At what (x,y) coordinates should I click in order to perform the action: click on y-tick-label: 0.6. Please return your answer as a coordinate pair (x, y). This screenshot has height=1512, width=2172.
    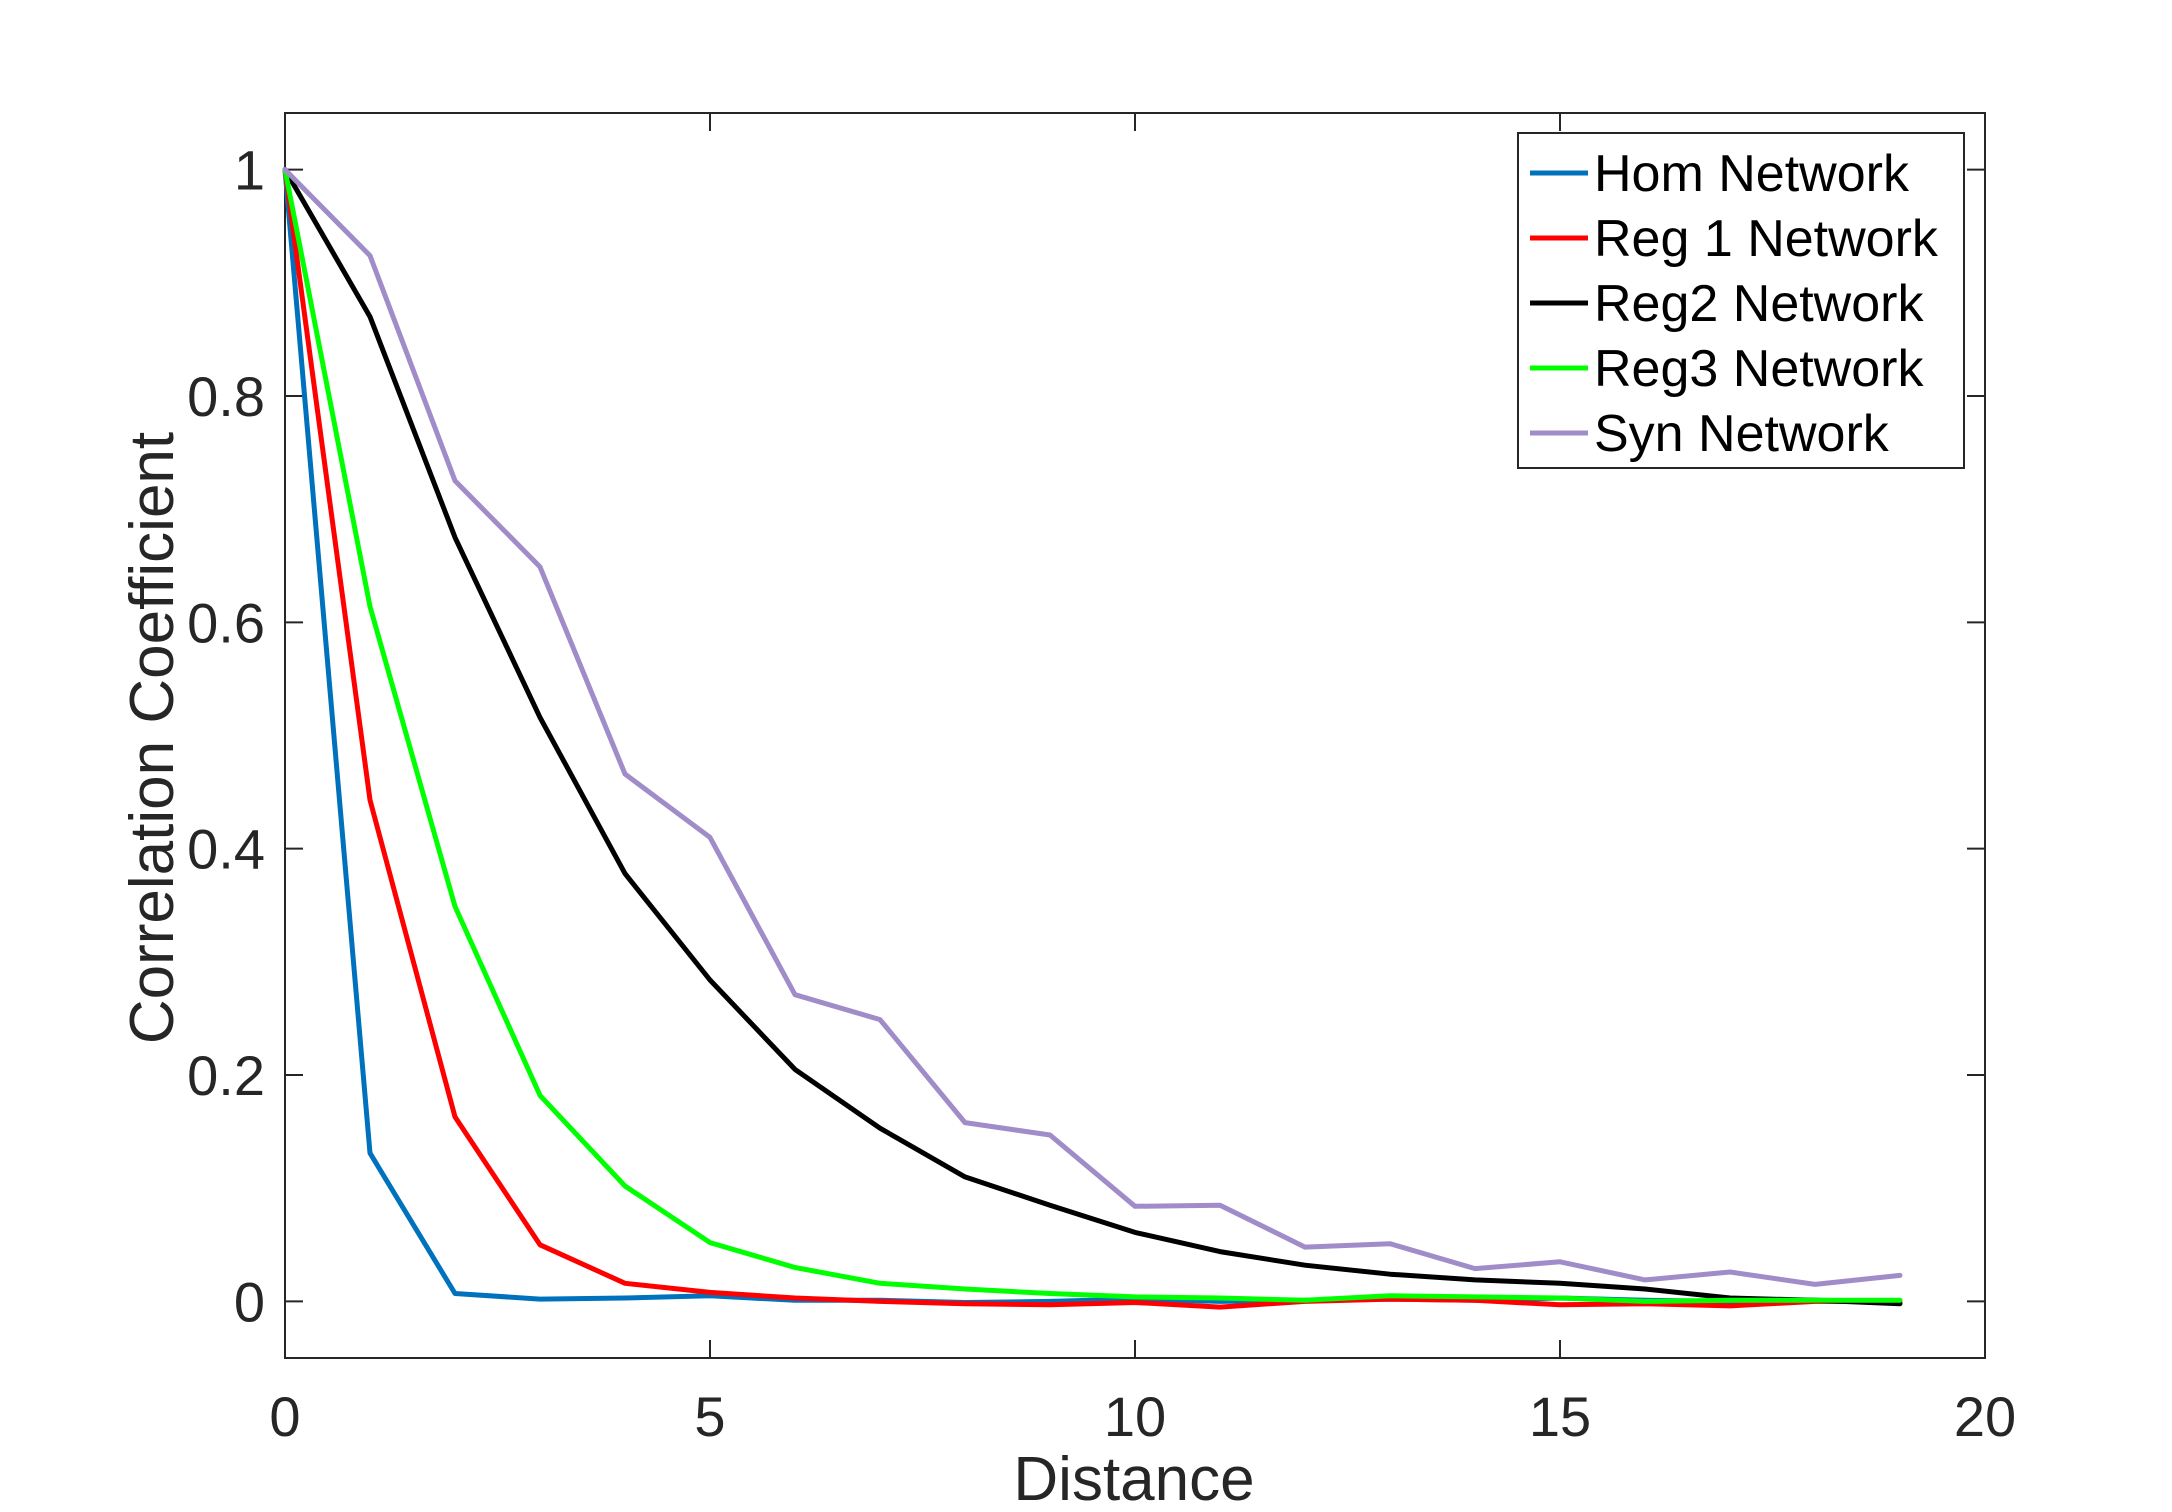
    Looking at the image, I should click on (226, 622).